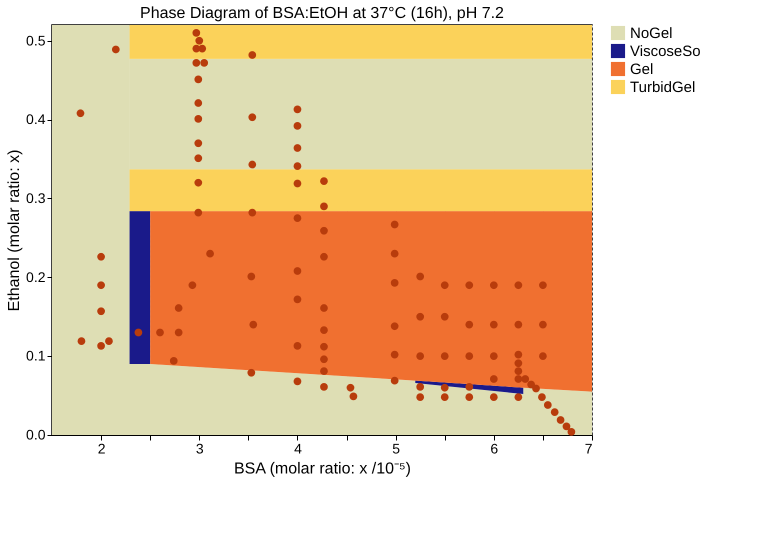 This screenshot has height=536, width=760. What do you see at coordinates (200, 448) in the screenshot?
I see `x-tick-label: 3` at bounding box center [200, 448].